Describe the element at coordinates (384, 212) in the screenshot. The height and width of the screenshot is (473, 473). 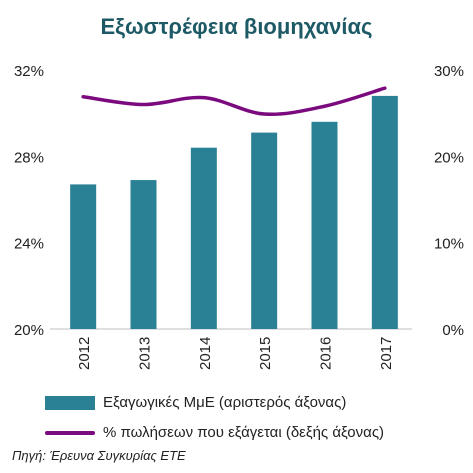
I see `bar-2017` at that location.